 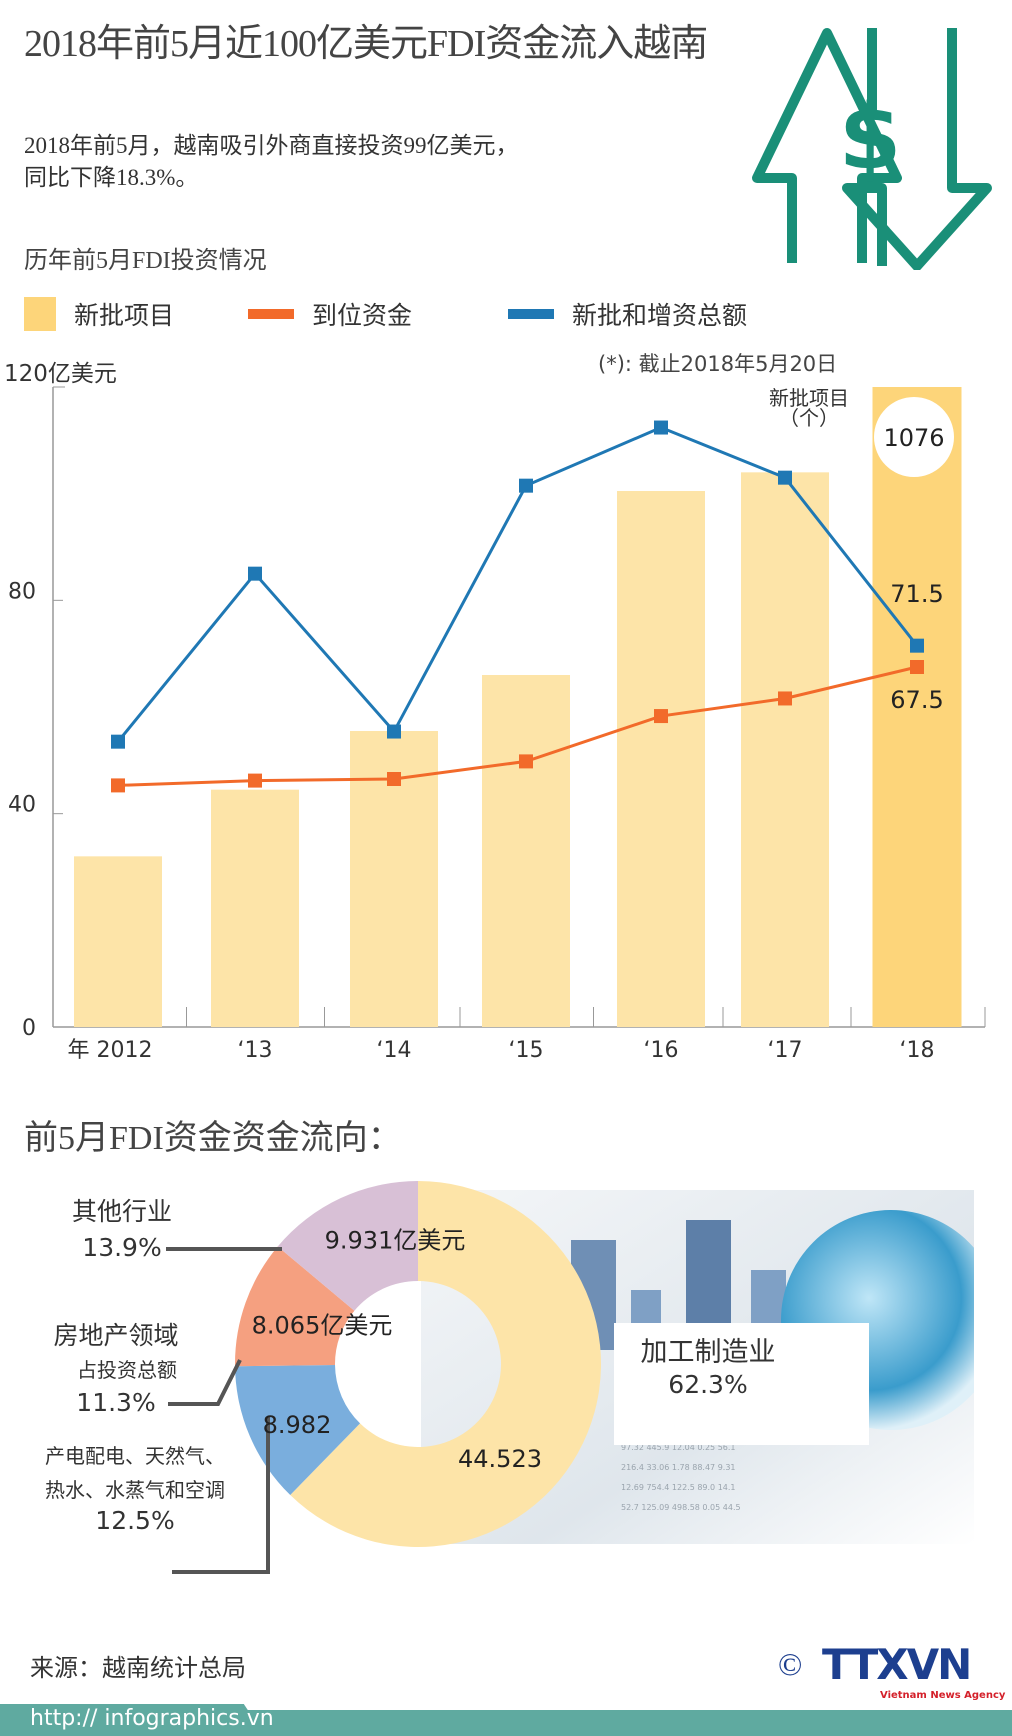 I want to click on donut-slice-realestate, so click(x=295, y=1306).